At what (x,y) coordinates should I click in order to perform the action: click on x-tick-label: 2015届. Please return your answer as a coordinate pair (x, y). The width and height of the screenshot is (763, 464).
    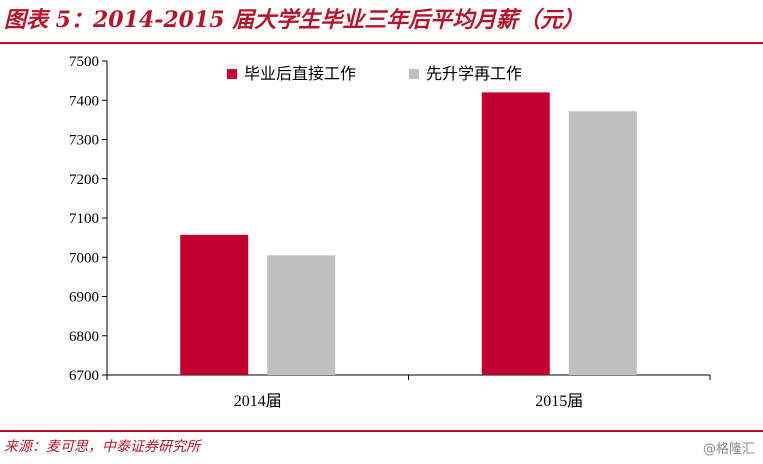
    Looking at the image, I should click on (559, 401).